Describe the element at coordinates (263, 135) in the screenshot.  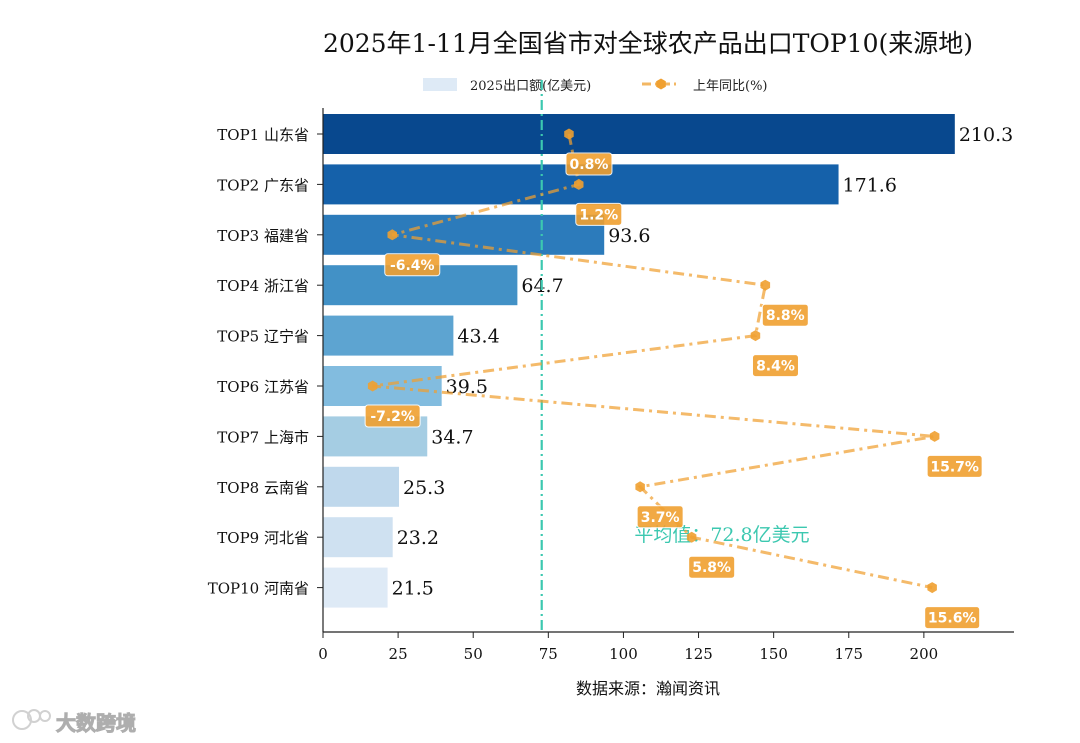
I see `y-tick-label: TOP1 山东省` at that location.